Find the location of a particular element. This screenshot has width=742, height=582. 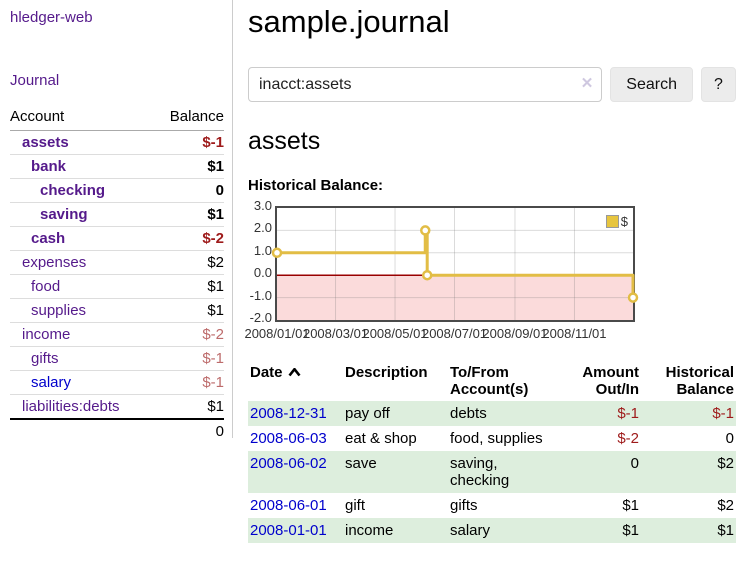

register-header-date: Date is located at coordinates (296, 381).